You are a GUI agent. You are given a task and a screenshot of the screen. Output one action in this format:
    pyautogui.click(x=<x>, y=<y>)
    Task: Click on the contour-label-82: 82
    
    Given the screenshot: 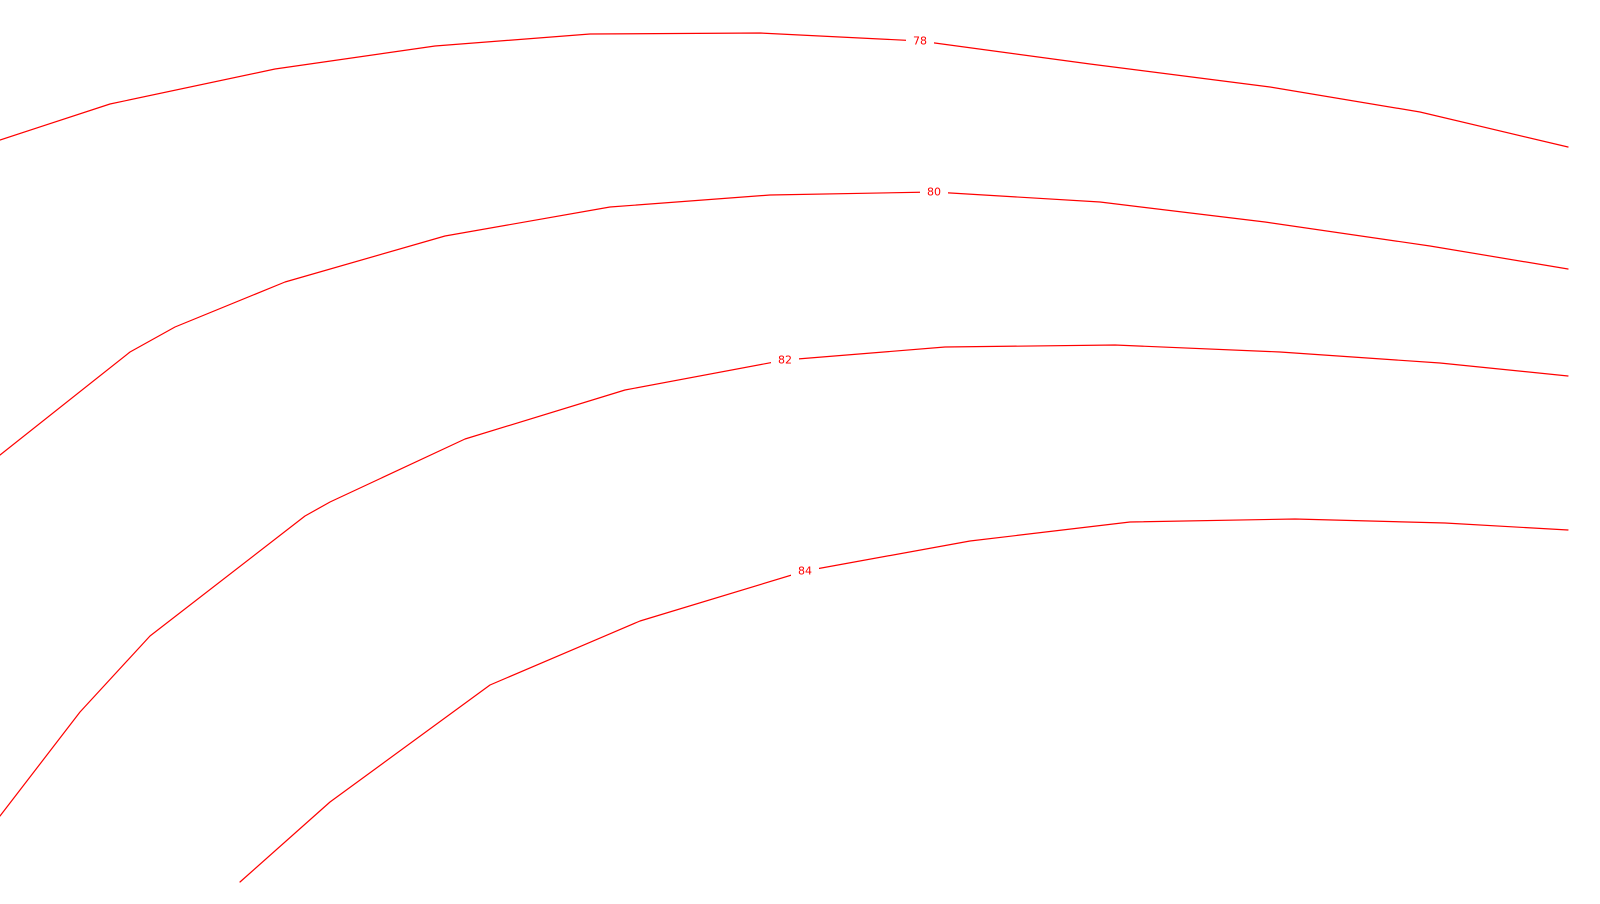 What is the action you would take?
    pyautogui.click(x=785, y=360)
    